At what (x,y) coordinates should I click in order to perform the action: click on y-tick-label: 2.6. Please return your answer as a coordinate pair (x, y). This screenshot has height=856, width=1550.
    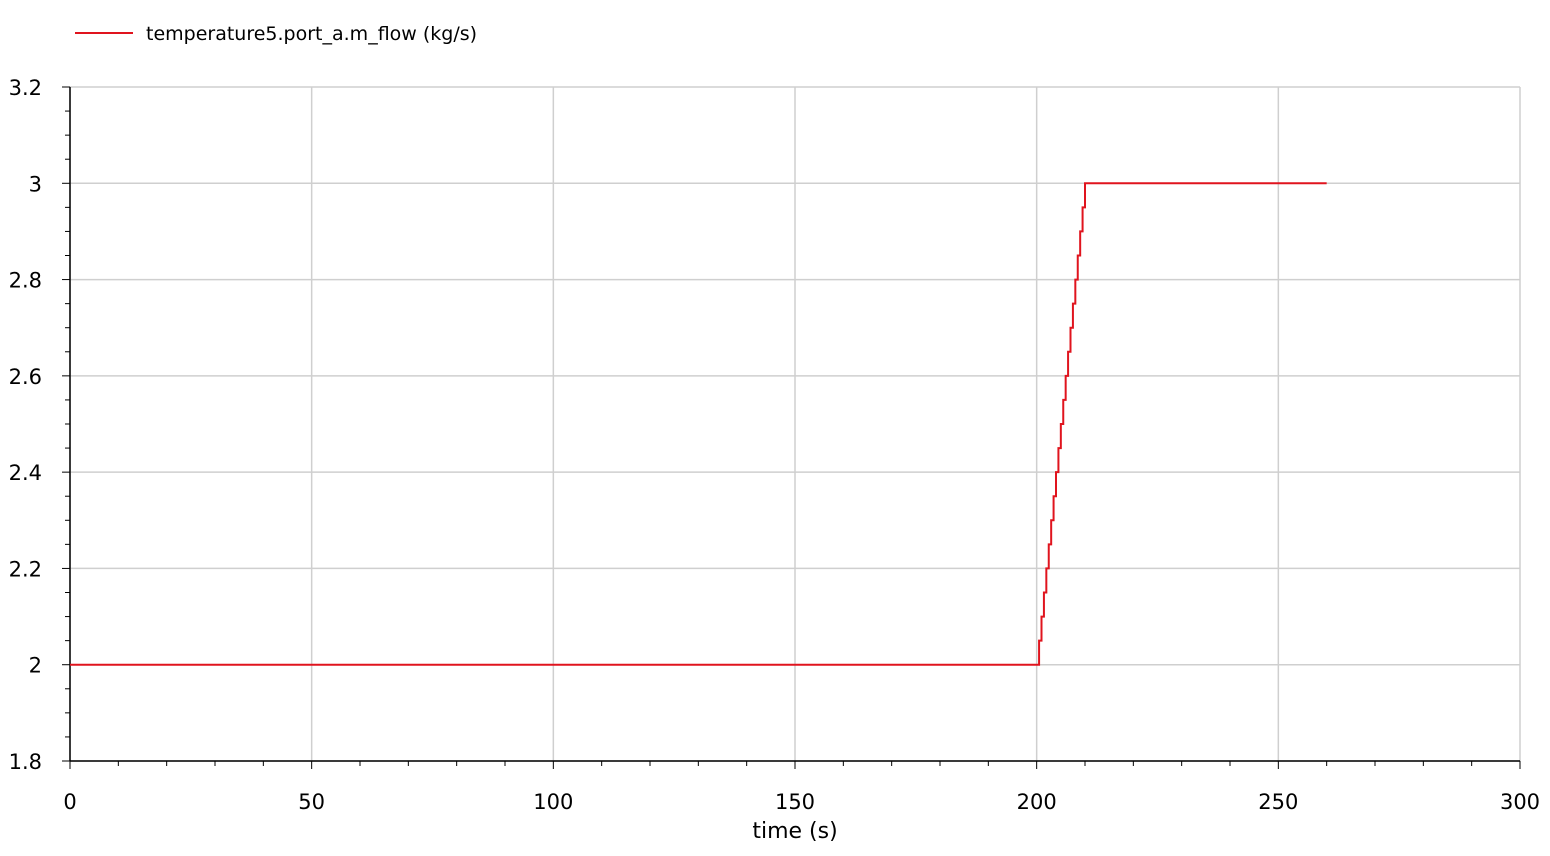
    Looking at the image, I should click on (25, 377).